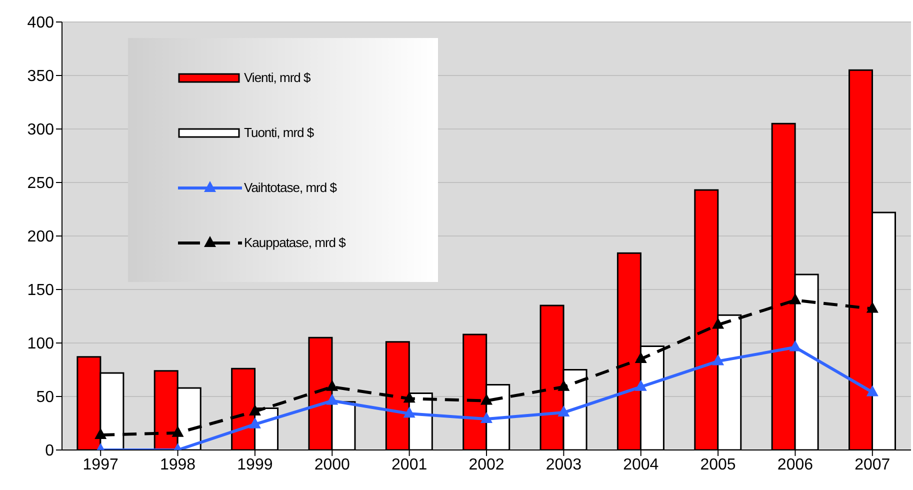 The image size is (913, 490). What do you see at coordinates (178, 465) in the screenshot?
I see `x-tick-label: 1998` at bounding box center [178, 465].